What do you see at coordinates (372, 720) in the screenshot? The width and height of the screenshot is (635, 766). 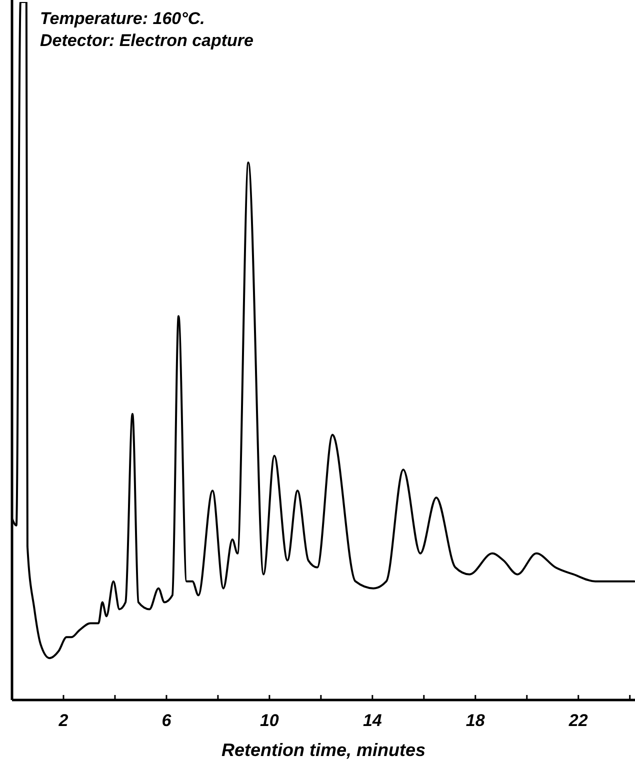 I see `x-tick-label: 14` at bounding box center [372, 720].